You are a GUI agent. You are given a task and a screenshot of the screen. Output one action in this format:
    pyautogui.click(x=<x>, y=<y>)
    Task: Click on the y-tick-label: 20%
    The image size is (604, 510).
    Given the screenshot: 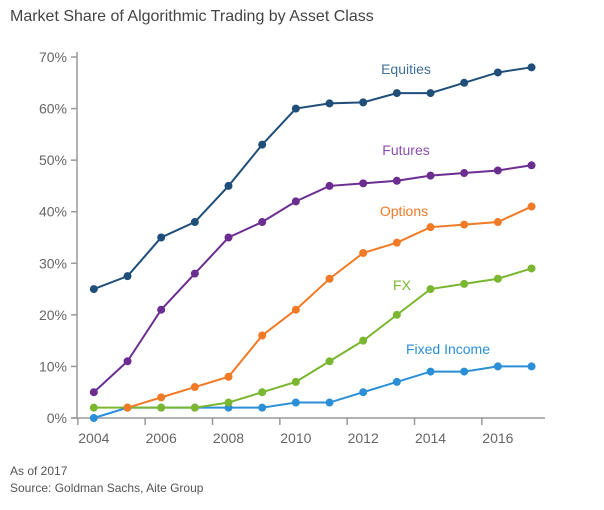 What is the action you would take?
    pyautogui.click(x=53, y=315)
    